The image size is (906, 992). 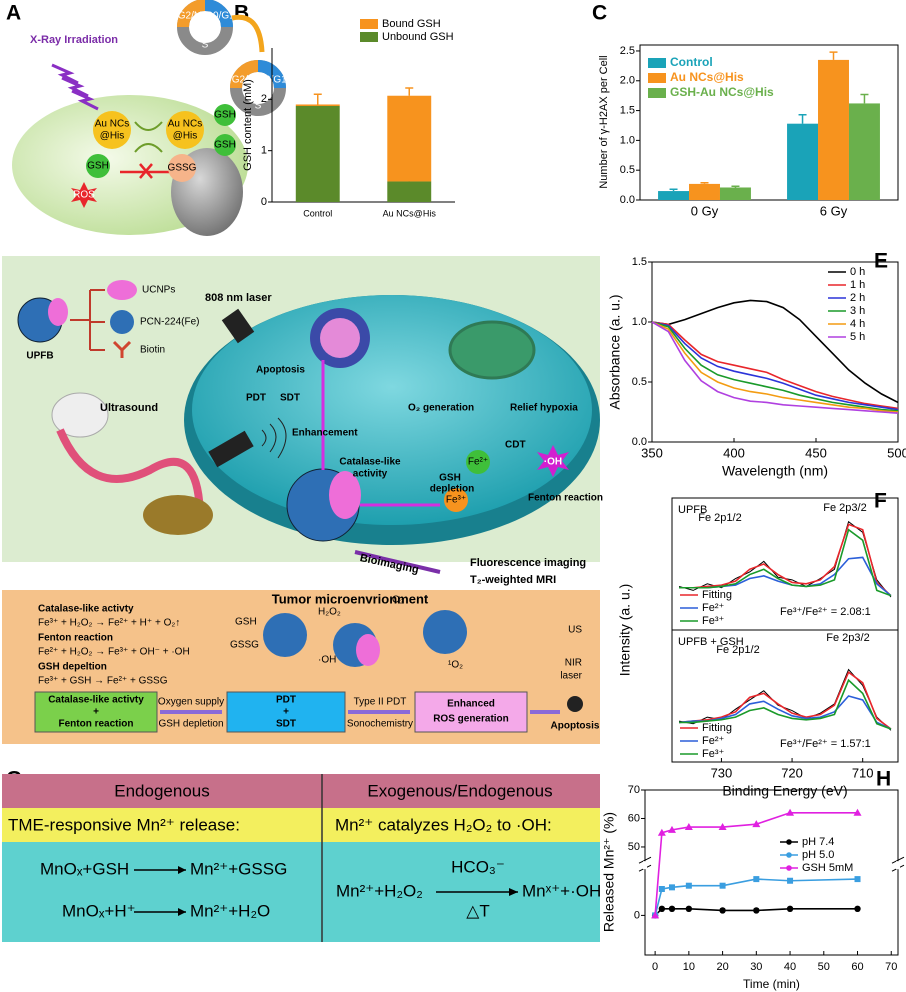 I want to click on label: Oxygen supply, so click(x=191, y=702).